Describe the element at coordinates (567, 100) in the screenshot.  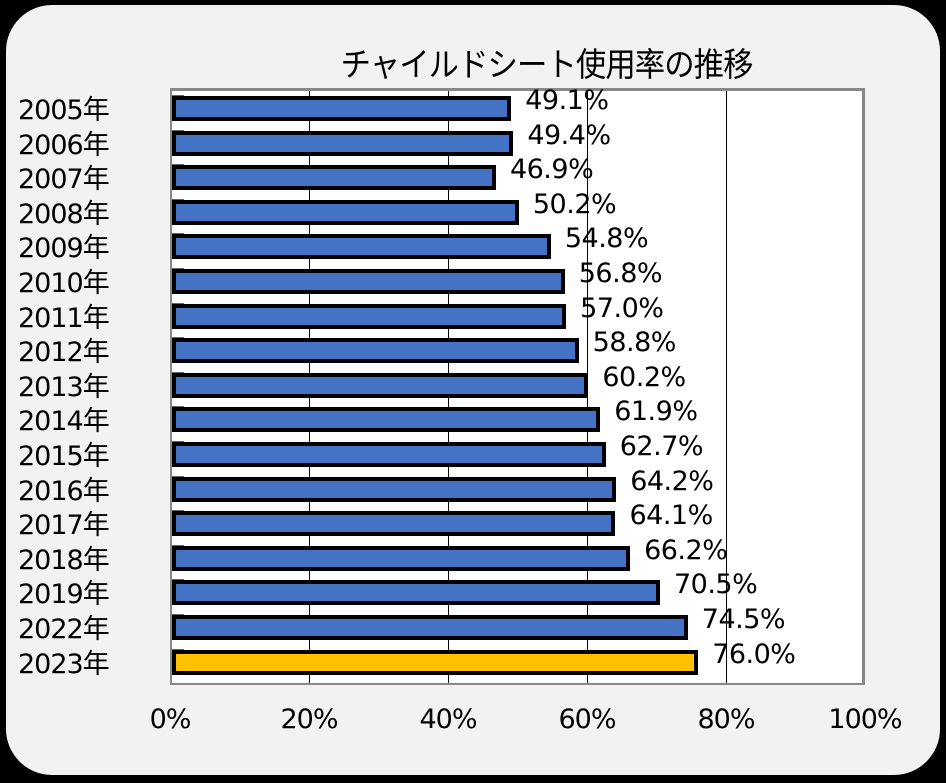
I see `value-label: 49.1%` at that location.